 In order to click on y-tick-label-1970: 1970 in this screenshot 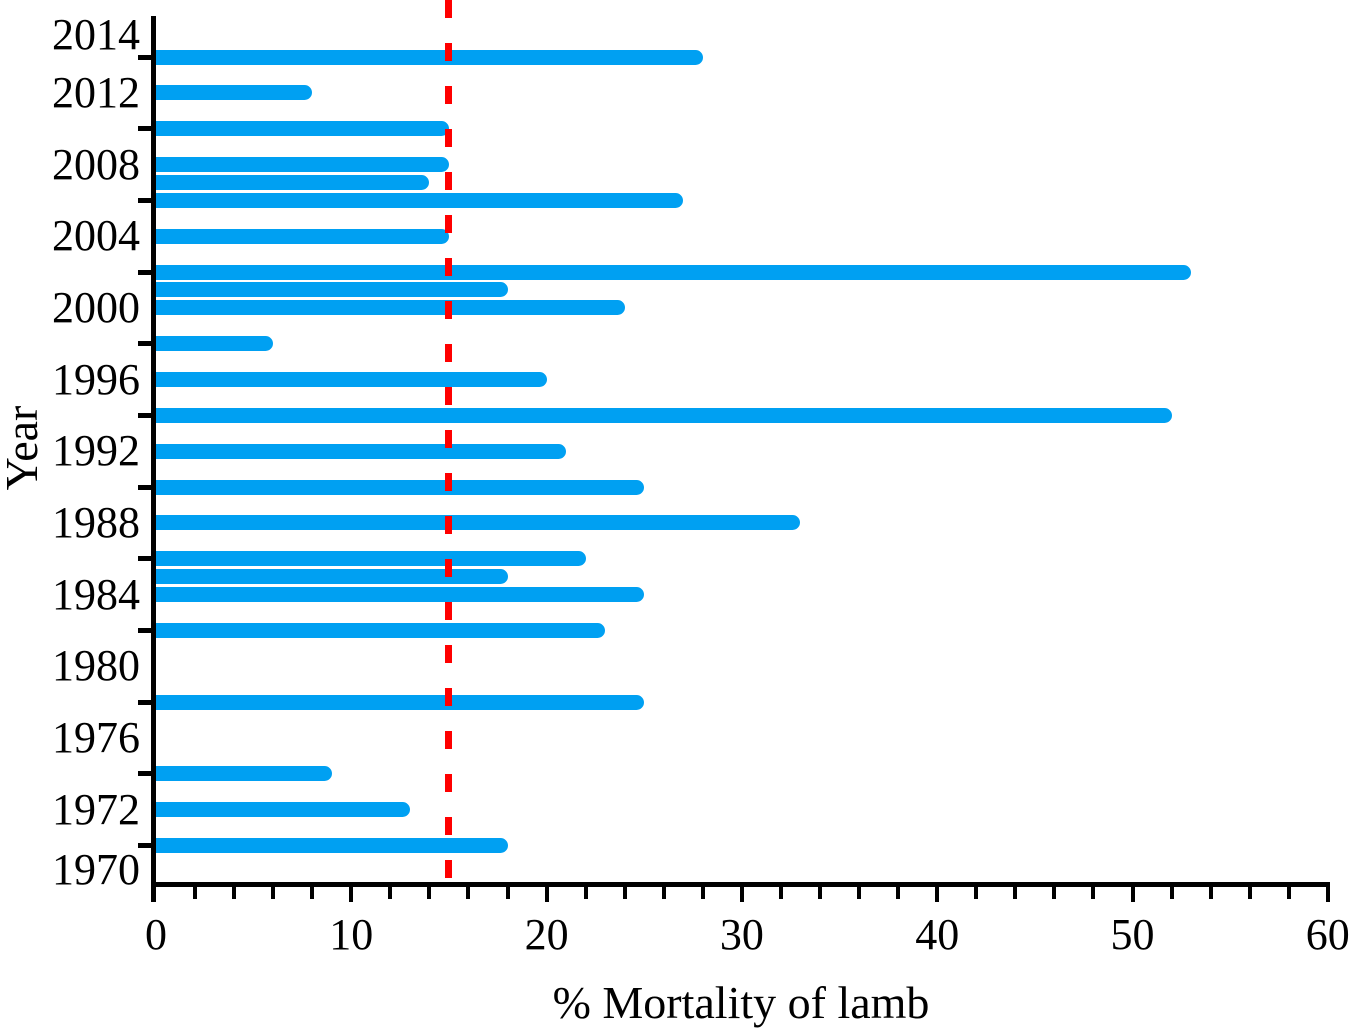, I will do `click(96, 869)`.